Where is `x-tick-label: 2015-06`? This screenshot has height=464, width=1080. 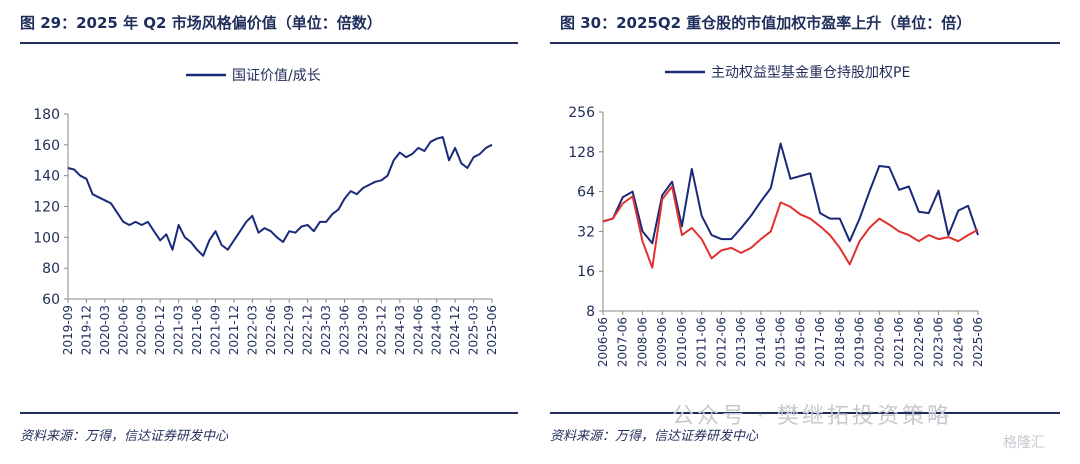 x-tick-label: 2015-06 is located at coordinates (781, 342).